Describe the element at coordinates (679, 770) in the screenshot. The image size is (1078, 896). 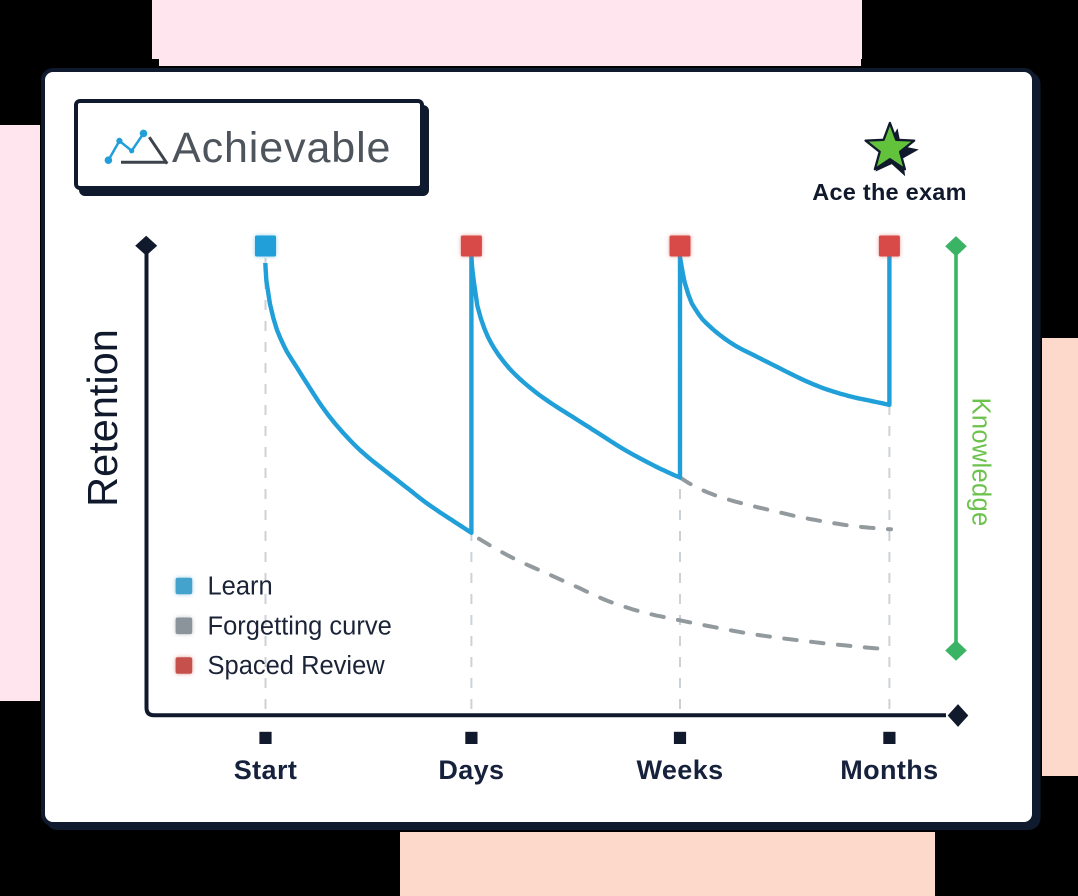
I see `svg-text: Weeks` at that location.